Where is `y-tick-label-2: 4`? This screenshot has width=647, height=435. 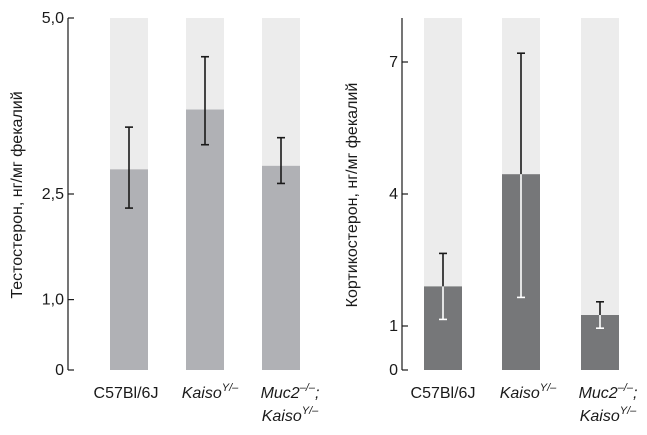
y-tick-label-2: 4 is located at coordinates (393, 194).